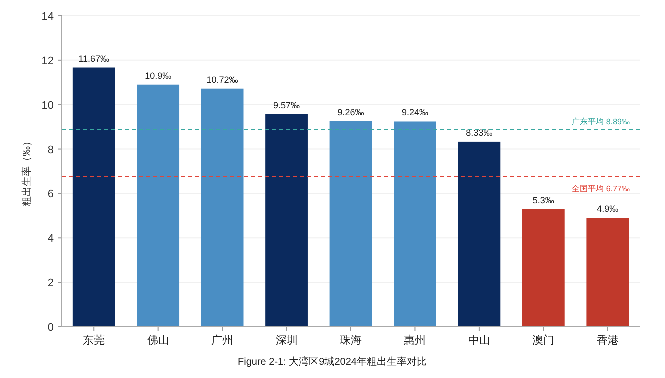 The width and height of the screenshot is (665, 378). What do you see at coordinates (48, 61) in the screenshot?
I see `y-tick-label: 12` at bounding box center [48, 61].